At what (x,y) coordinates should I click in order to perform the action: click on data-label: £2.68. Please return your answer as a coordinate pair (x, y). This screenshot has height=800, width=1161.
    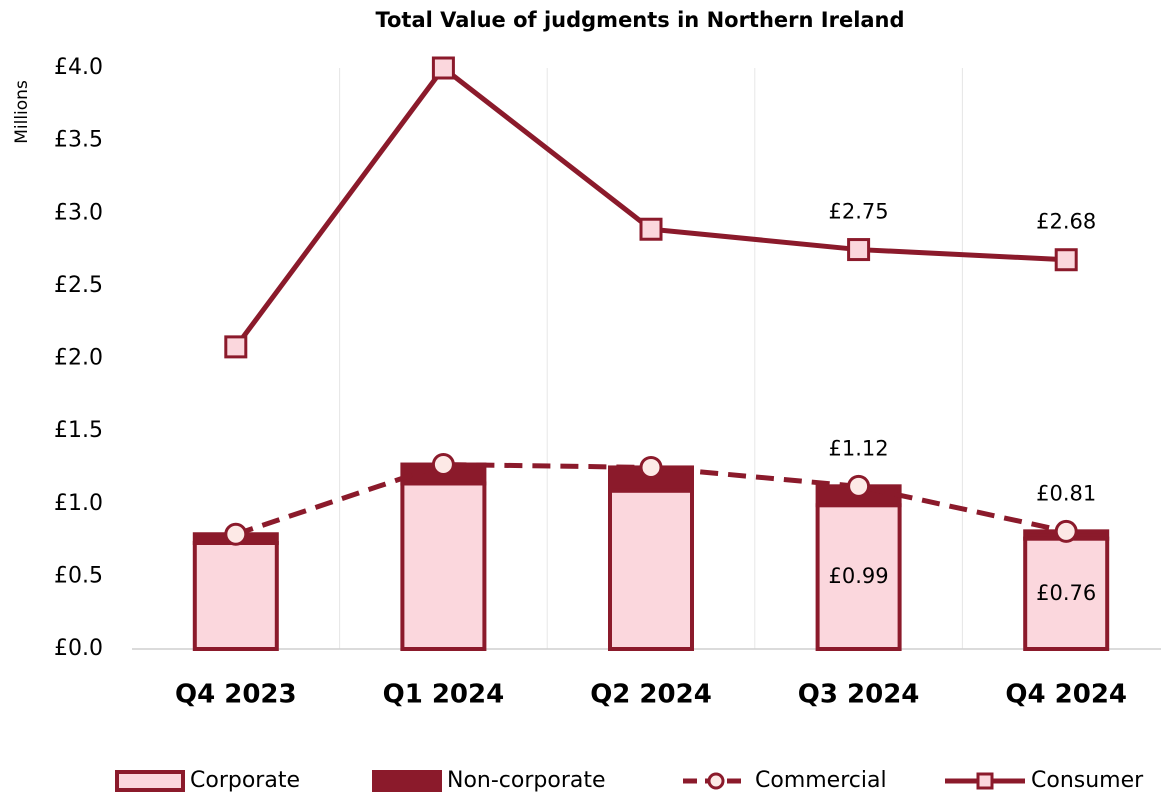
    Looking at the image, I should click on (1066, 222).